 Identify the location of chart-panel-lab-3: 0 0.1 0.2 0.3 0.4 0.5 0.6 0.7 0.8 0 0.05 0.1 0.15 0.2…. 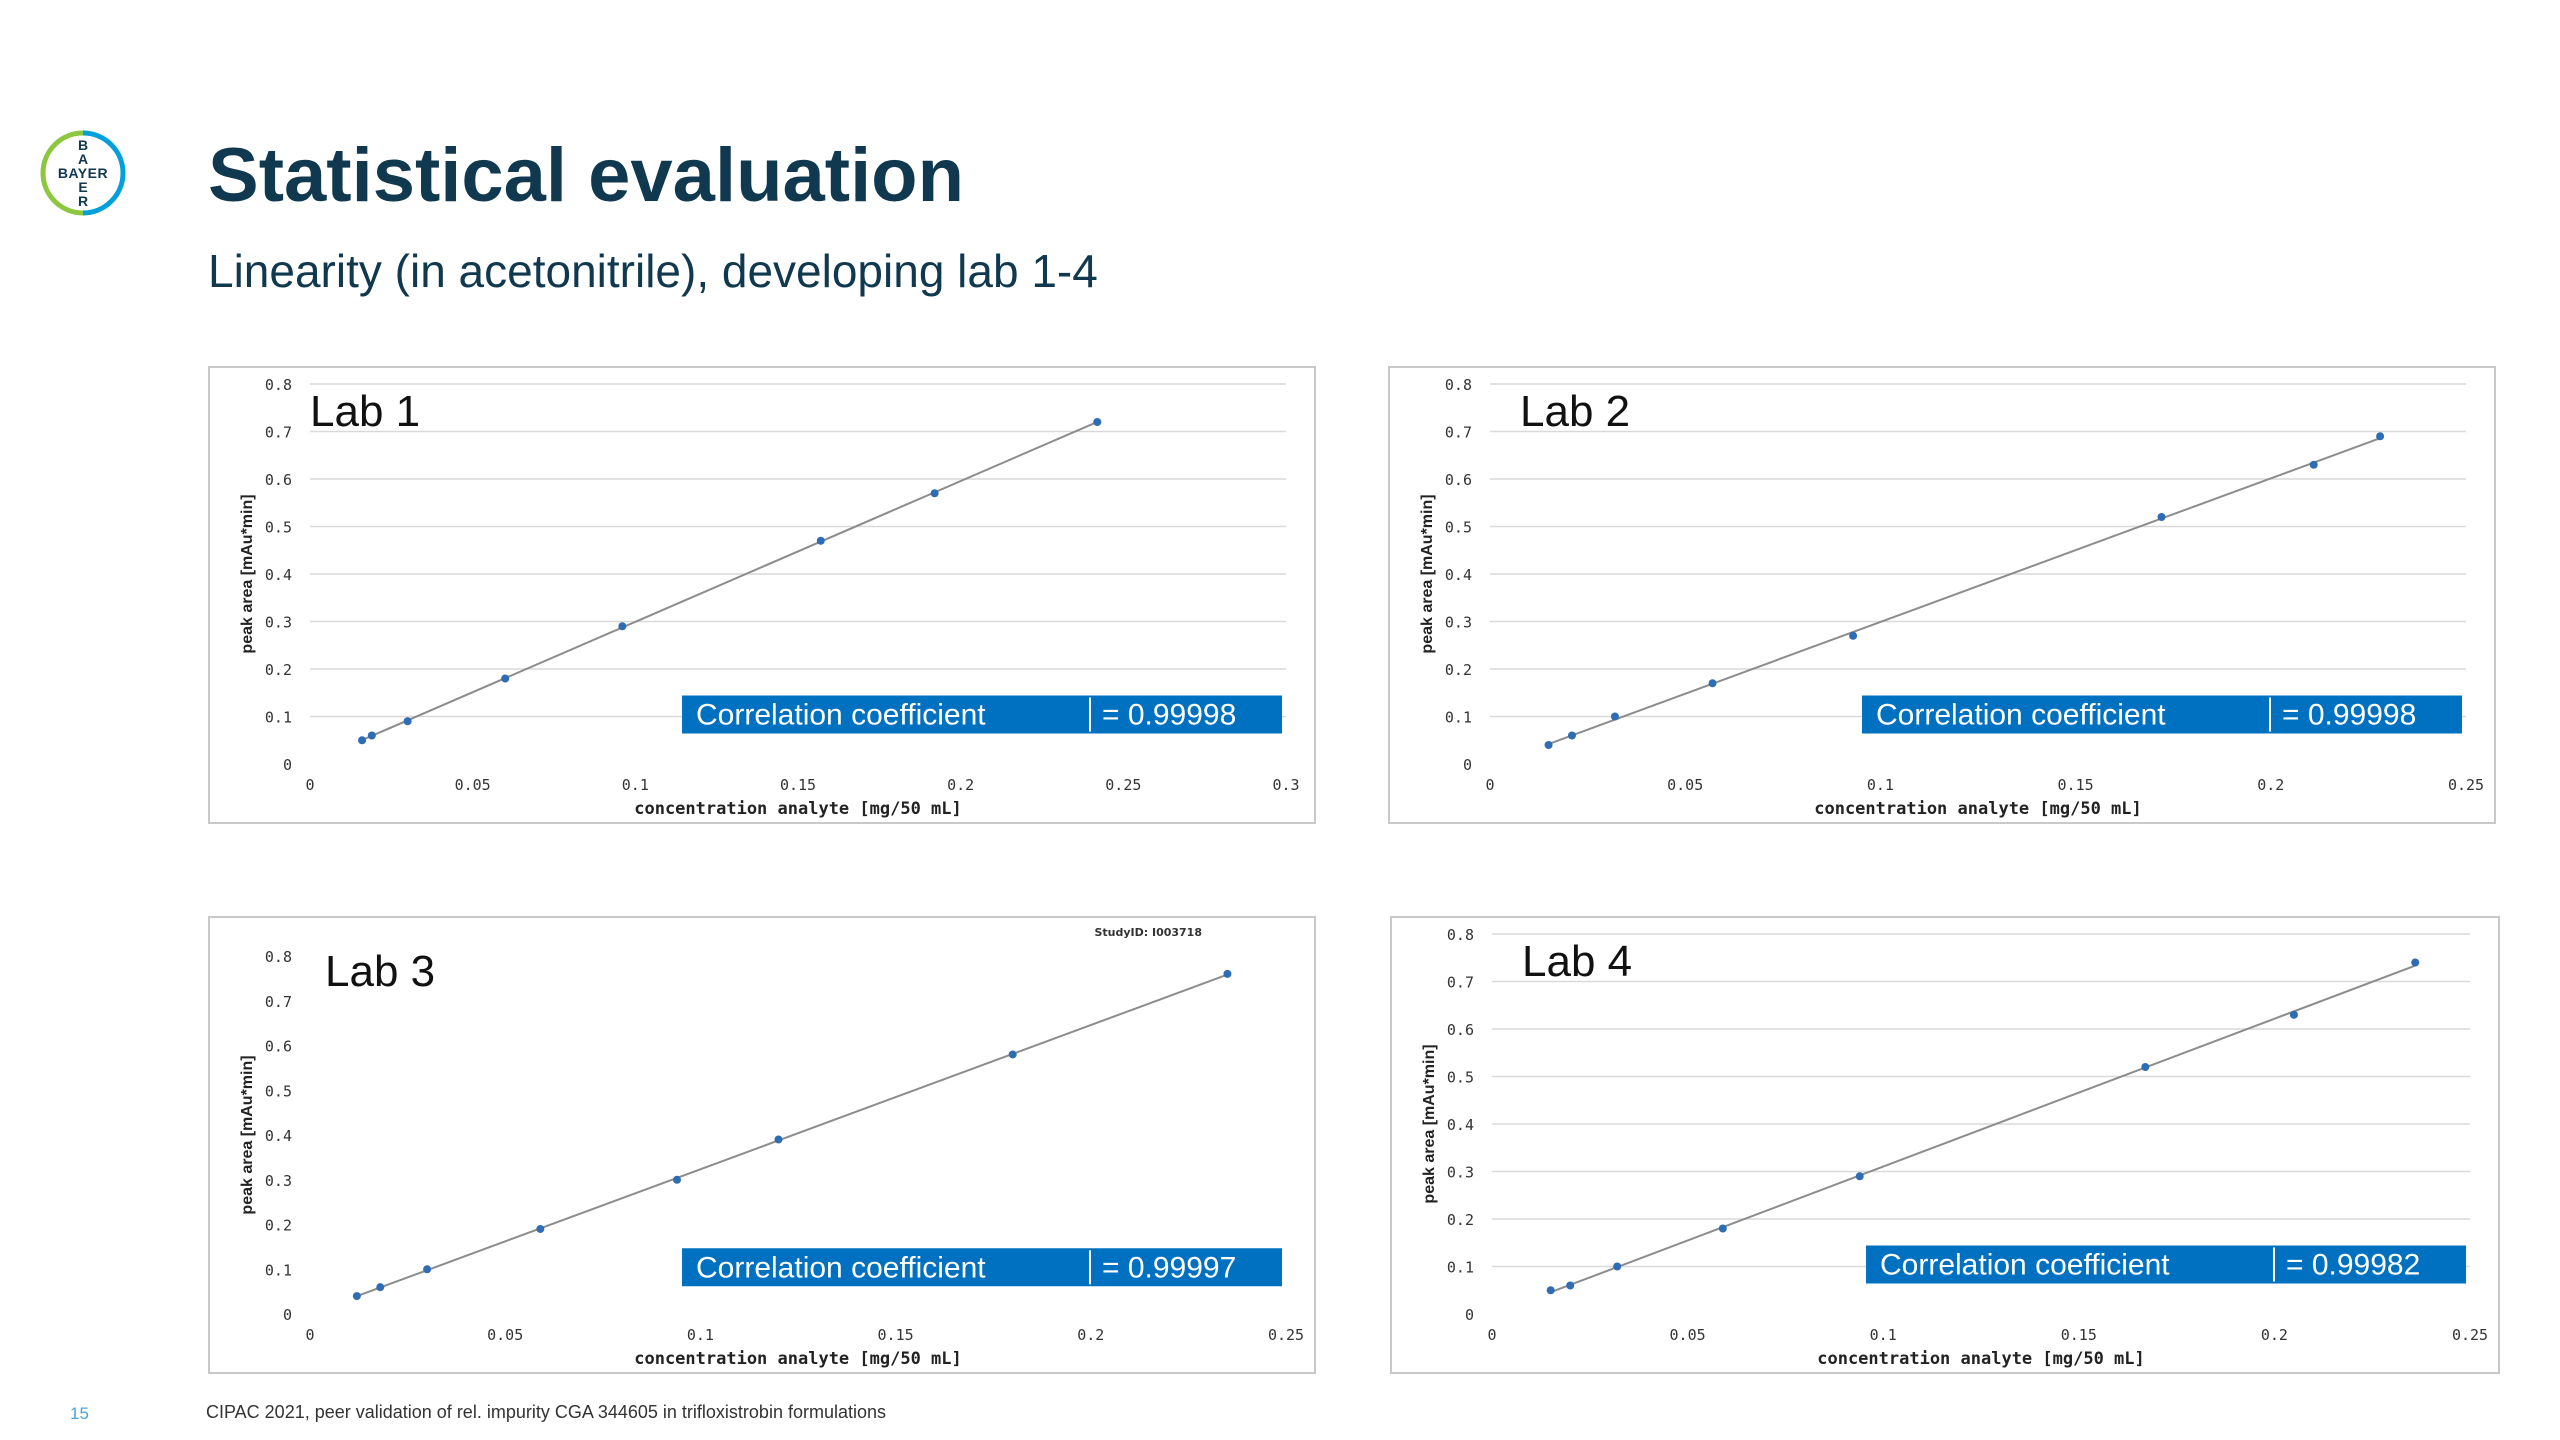
(762, 1145).